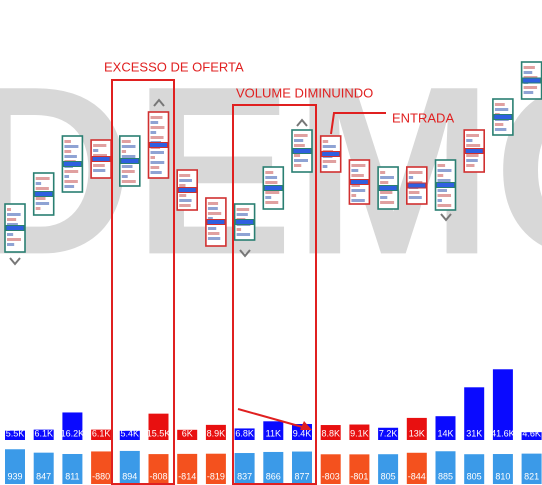 The width and height of the screenshot is (542, 485). Describe the element at coordinates (73, 433) in the screenshot. I see `volume-label: 16.2K` at that location.